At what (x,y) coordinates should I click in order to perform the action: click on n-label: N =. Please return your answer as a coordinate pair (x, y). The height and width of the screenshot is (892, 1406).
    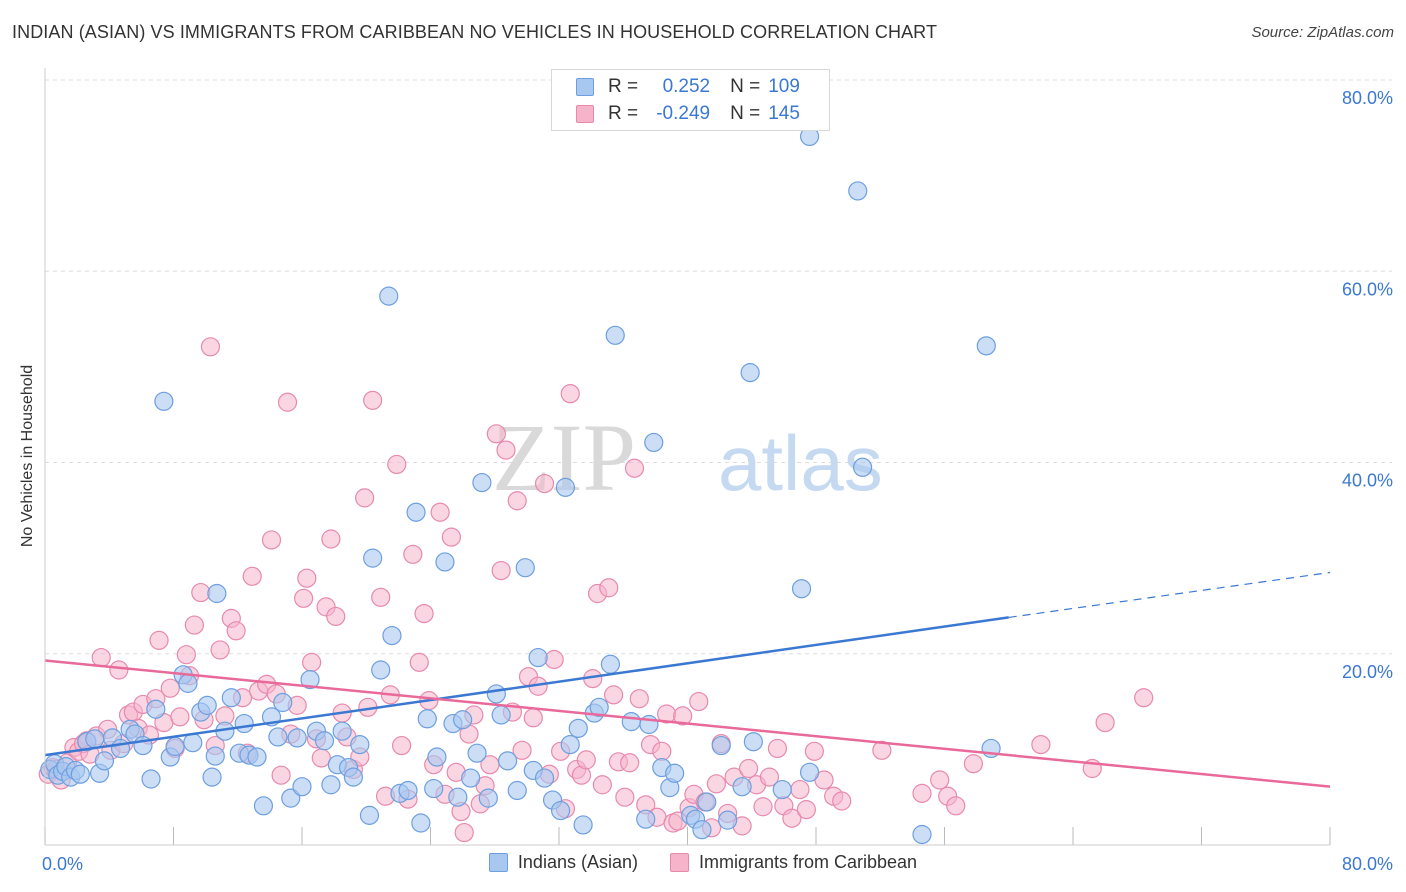
    Looking at the image, I should click on (745, 113).